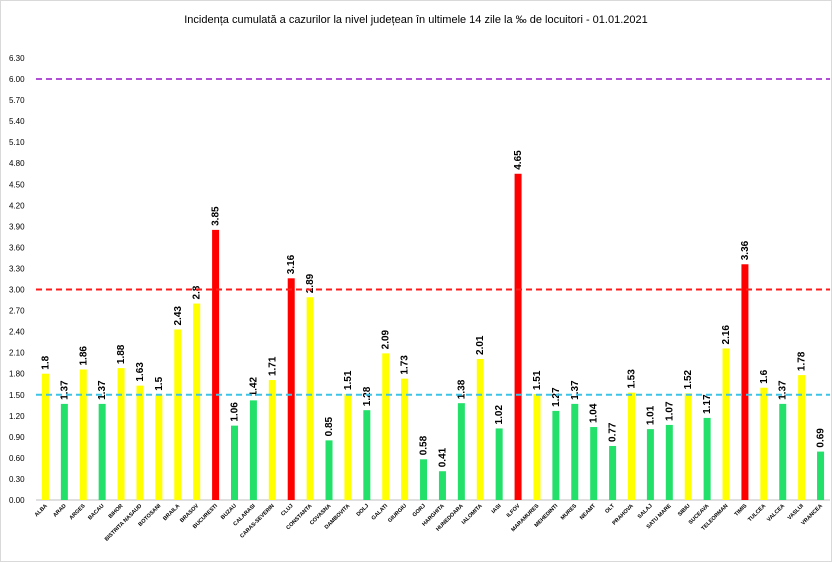 This screenshot has height=562, width=832. I want to click on y-tick-label: 5.70, so click(17, 100).